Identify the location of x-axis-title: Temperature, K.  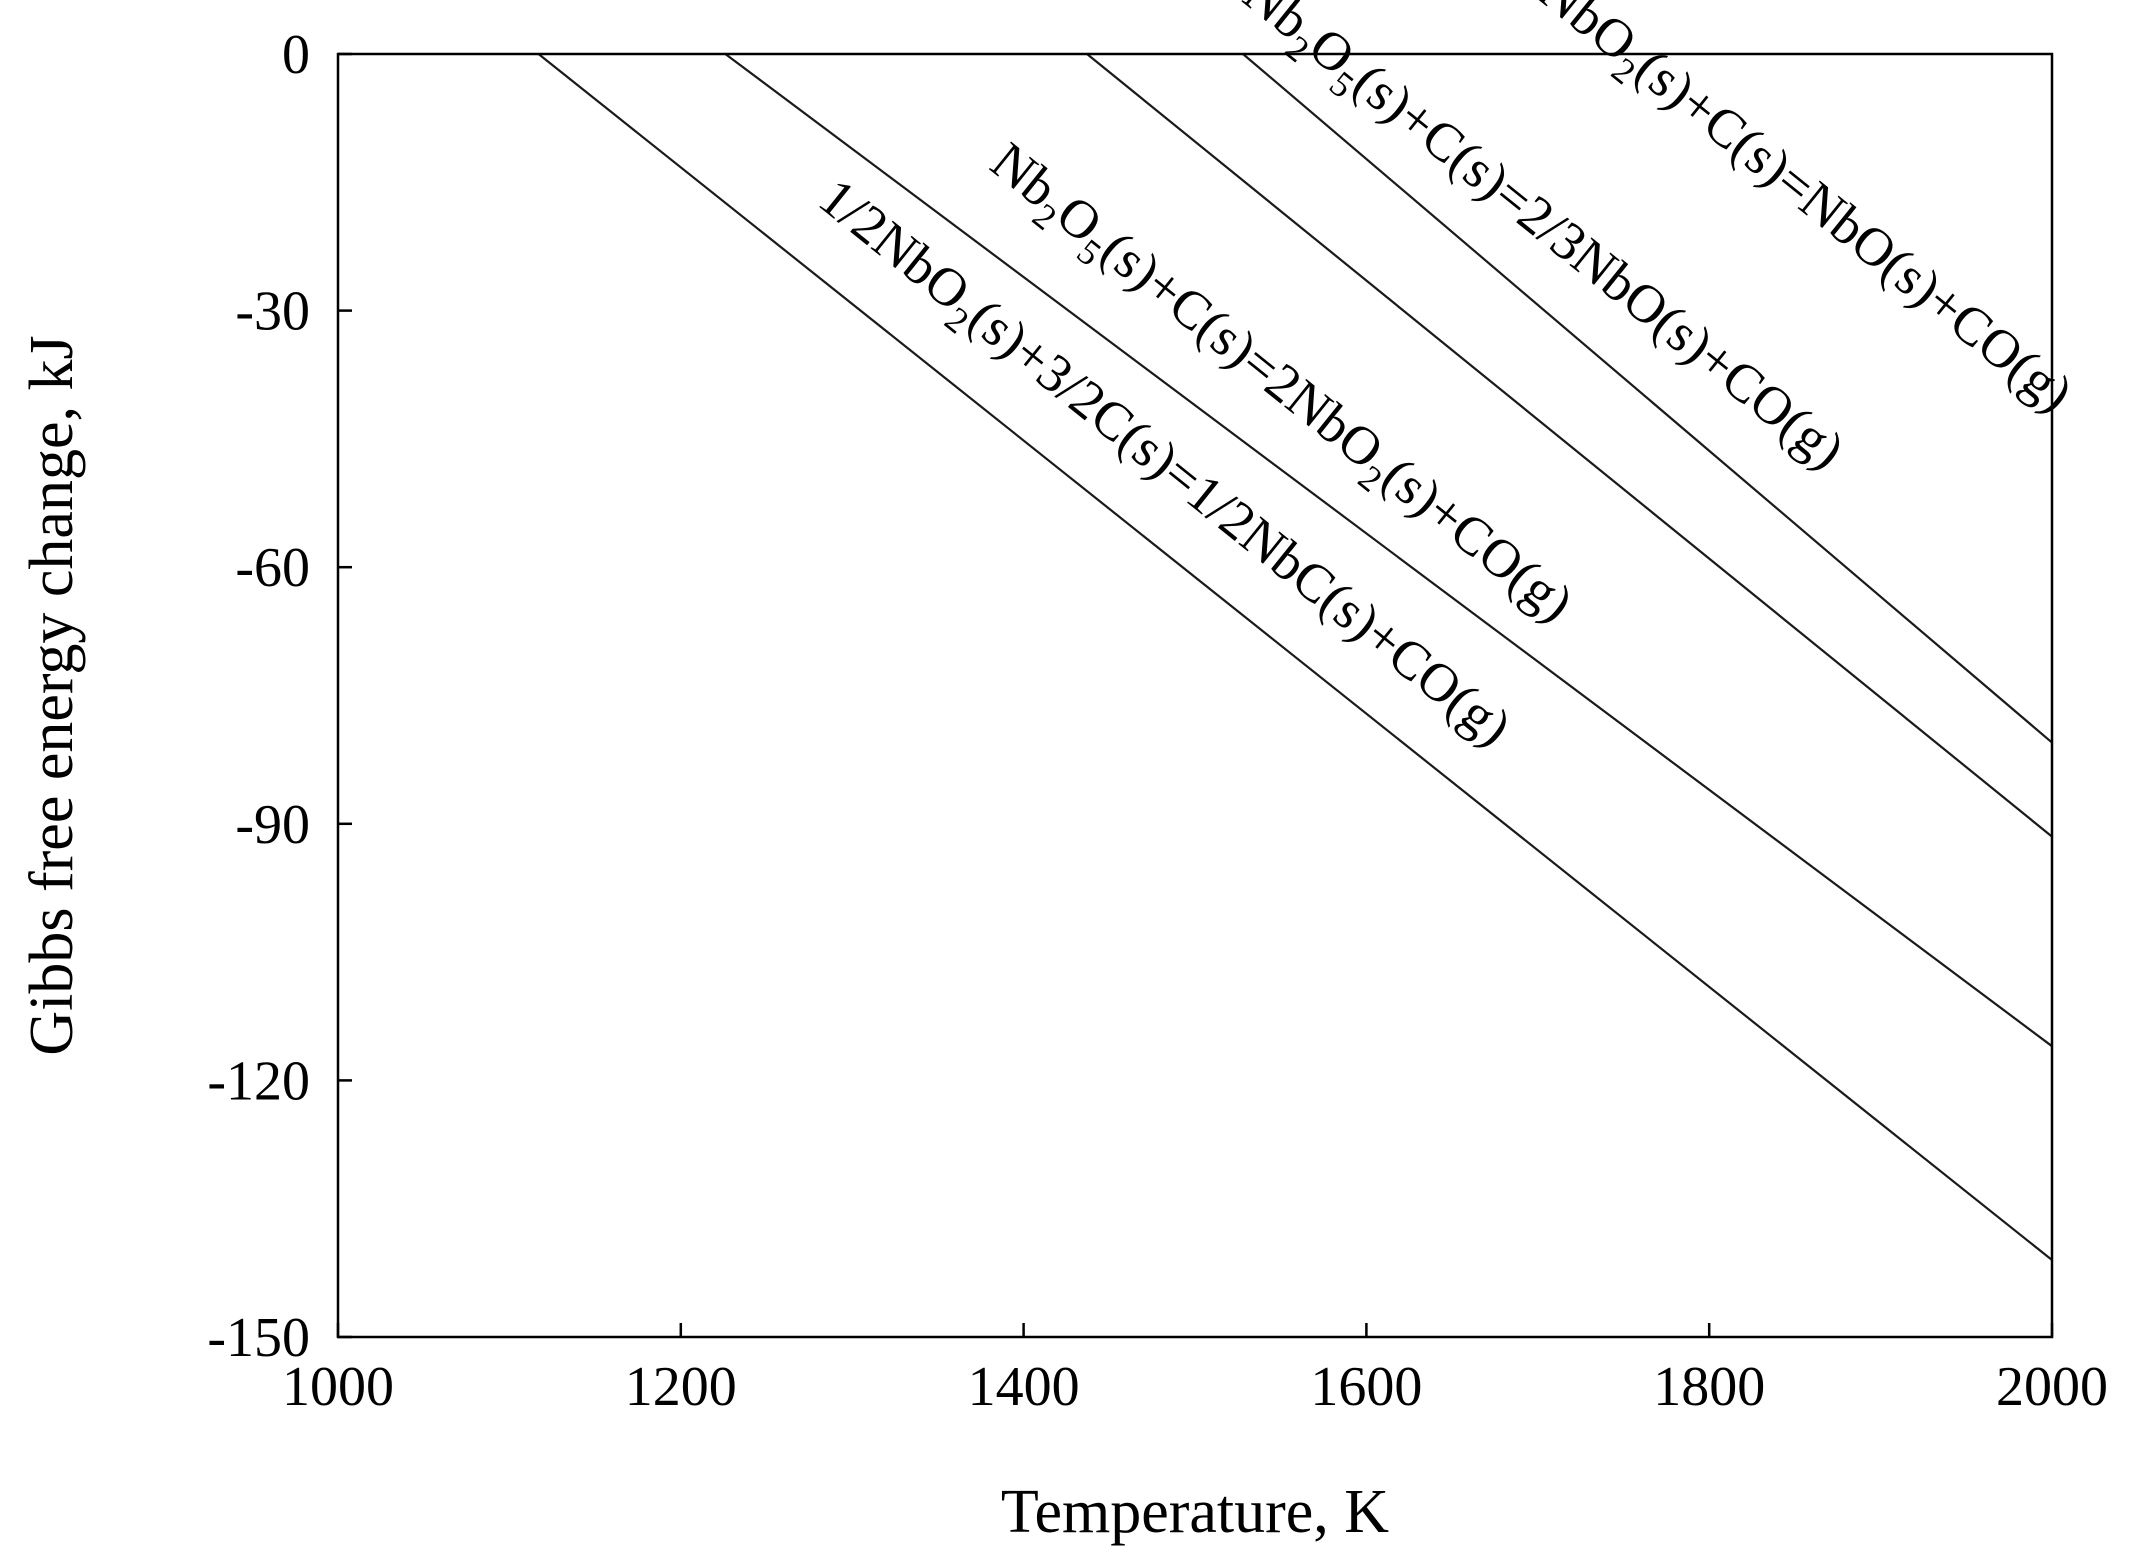
(1195, 1512).